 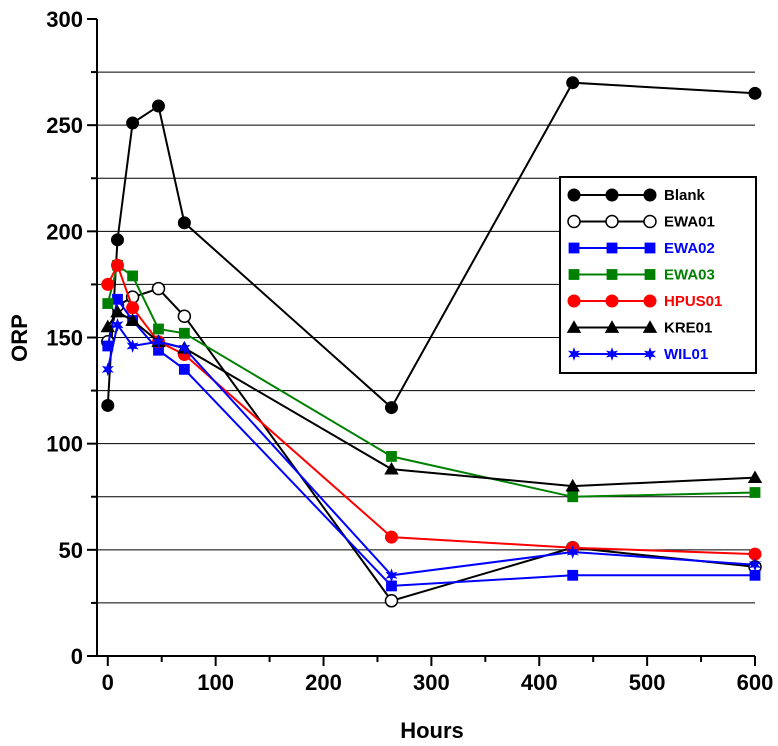 What do you see at coordinates (19, 338) in the screenshot?
I see `y-axis-title: ORP` at bounding box center [19, 338].